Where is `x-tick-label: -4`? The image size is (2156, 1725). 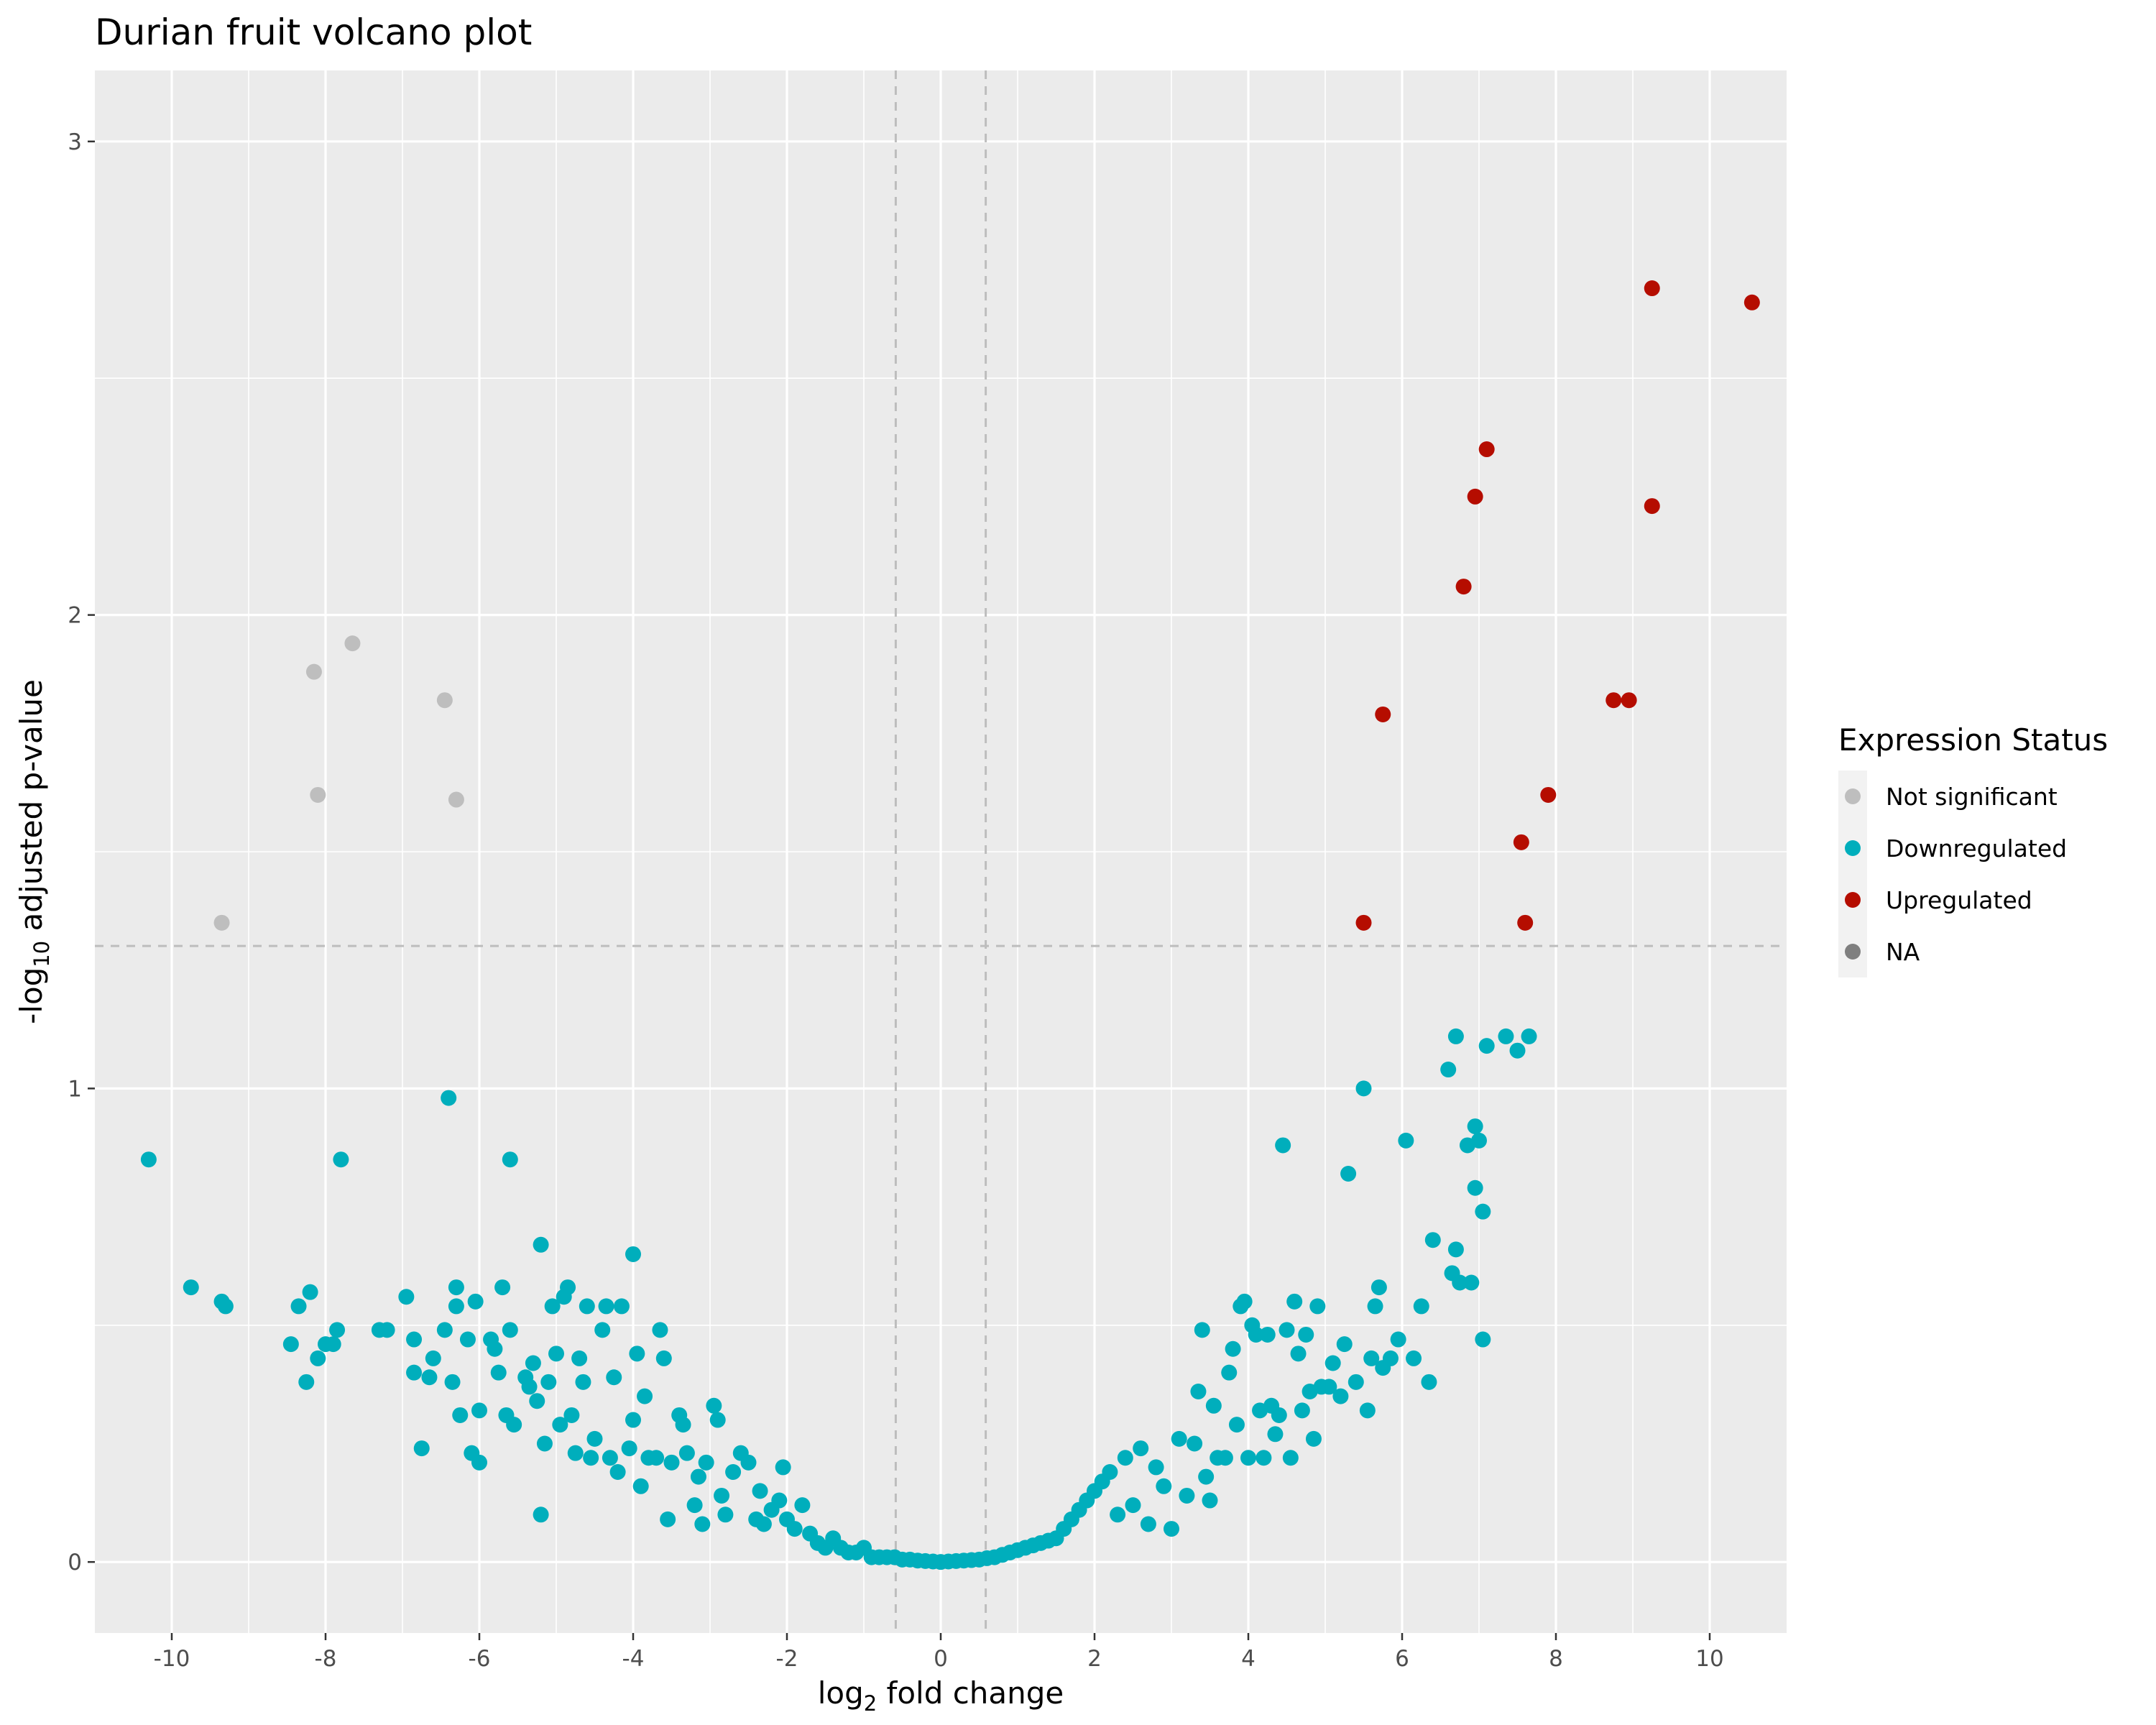 x-tick-label: -4 is located at coordinates (633, 1659).